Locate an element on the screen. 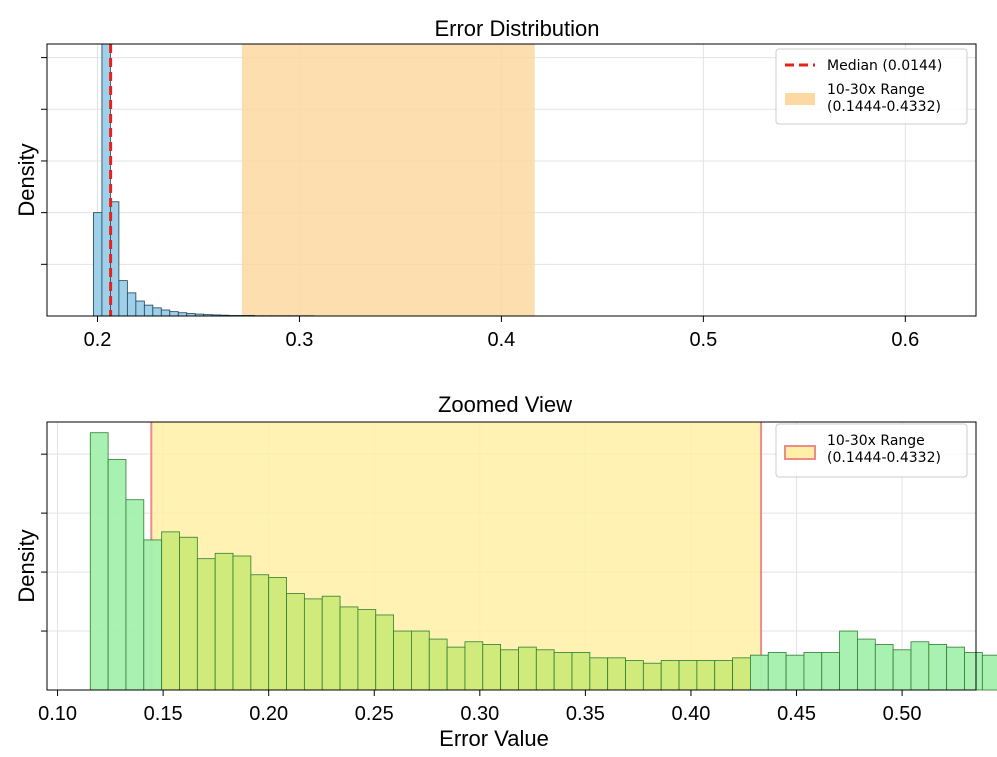 This screenshot has height=757, width=997. x-tick-label: 0.45 is located at coordinates (796, 714).